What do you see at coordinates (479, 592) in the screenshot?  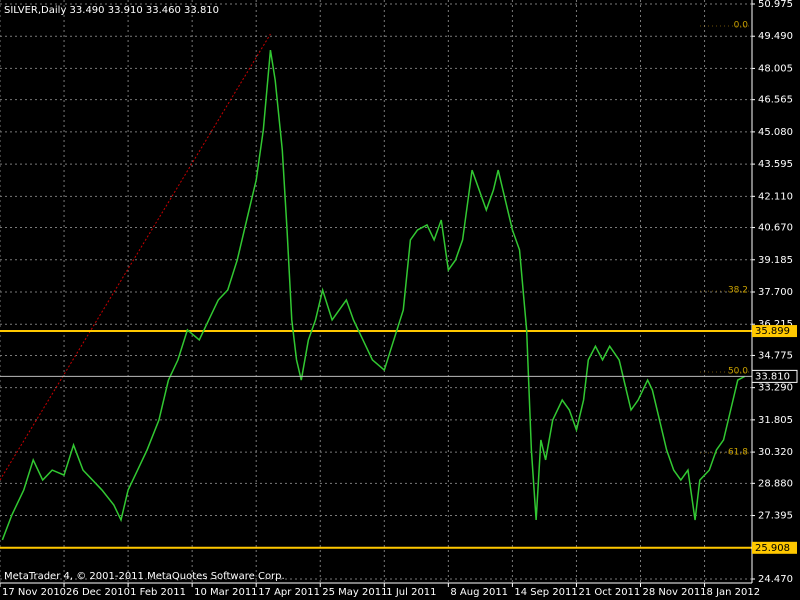 I see `x-tick-label: 8 Aug 2011` at bounding box center [479, 592].